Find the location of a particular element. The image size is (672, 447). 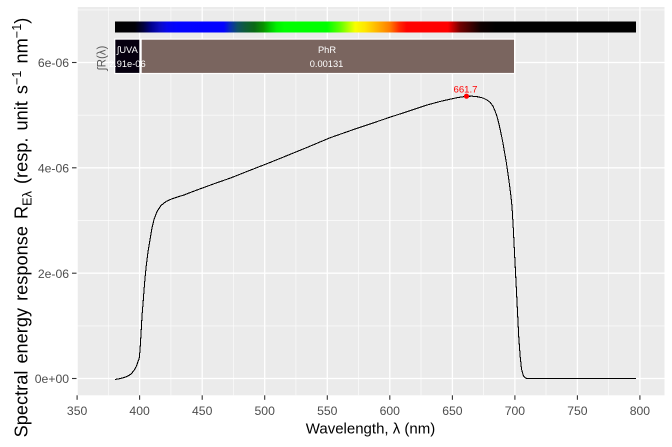

svg-text: ∫UVA is located at coordinates (127, 50).